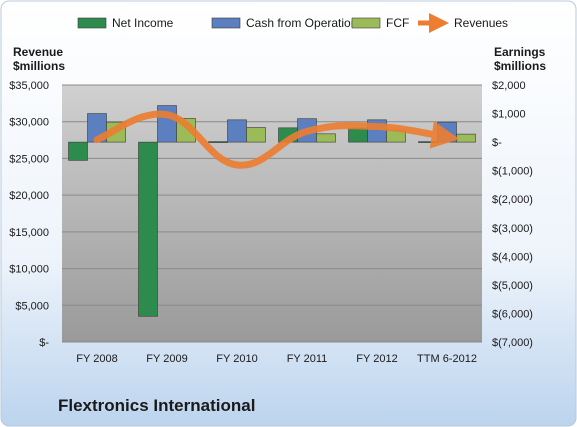  What do you see at coordinates (512, 229) in the screenshot?
I see `right-tick-label: $(3,000)` at bounding box center [512, 229].